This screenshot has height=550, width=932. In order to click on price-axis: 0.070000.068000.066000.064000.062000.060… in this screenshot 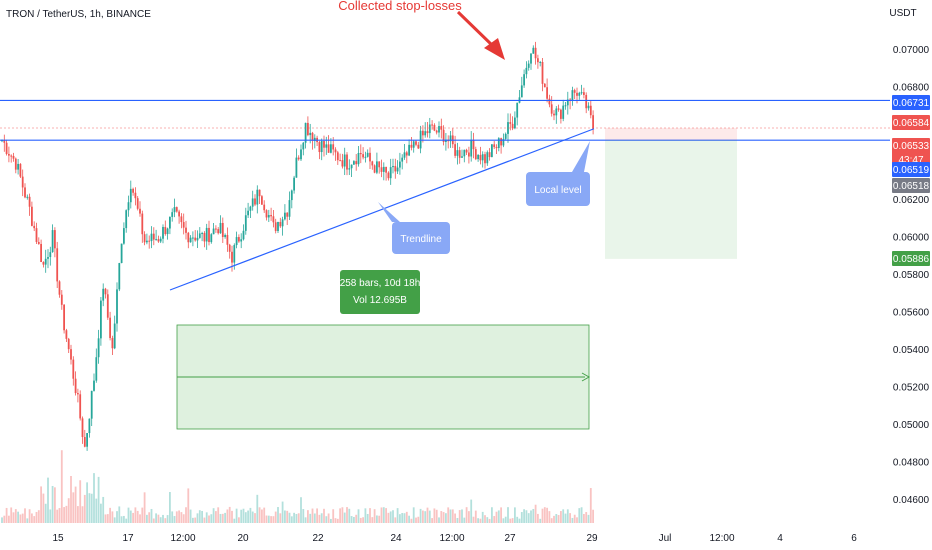, I will do `click(911, 275)`.